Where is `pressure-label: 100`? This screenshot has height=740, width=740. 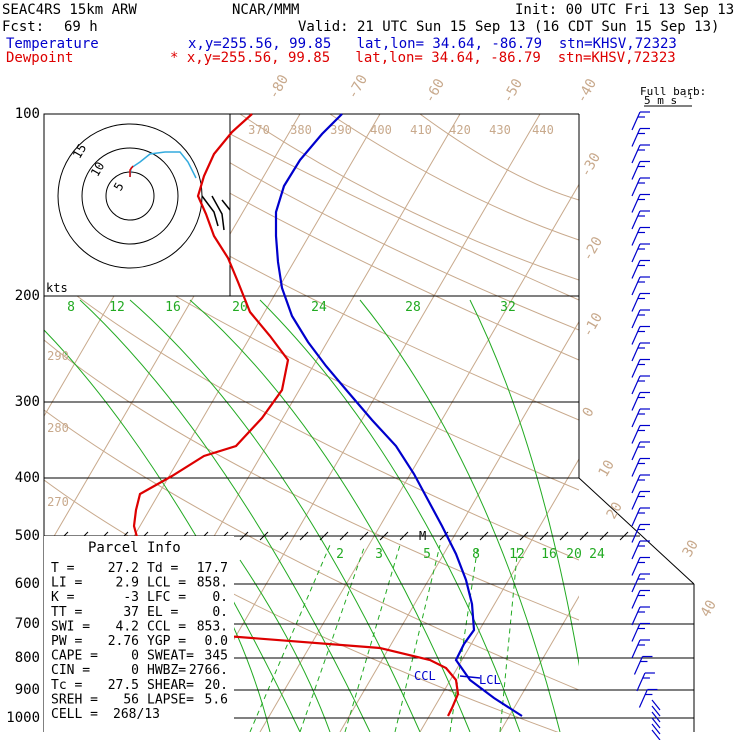
pressure-label: 100 is located at coordinates (27, 114).